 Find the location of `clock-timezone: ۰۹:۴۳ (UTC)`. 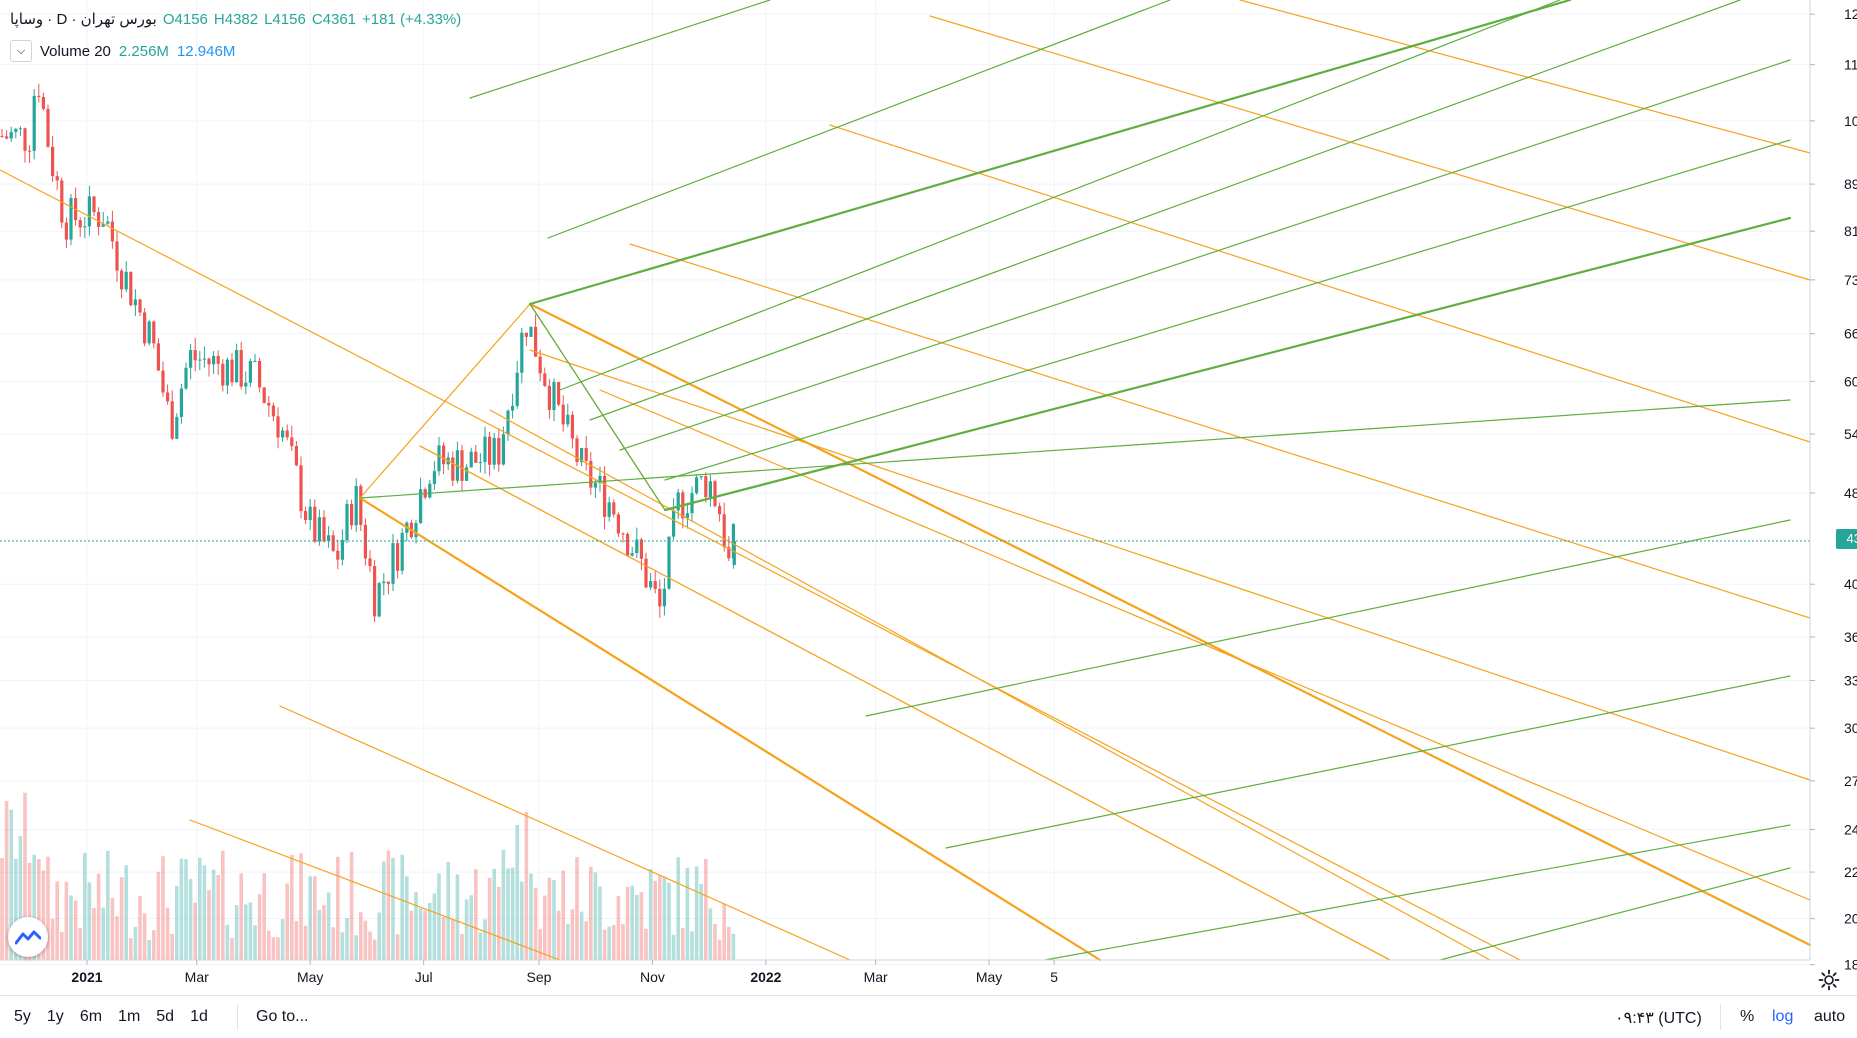

clock-timezone: ۰۹:۴۳ (UTC) is located at coordinates (1658, 1018).